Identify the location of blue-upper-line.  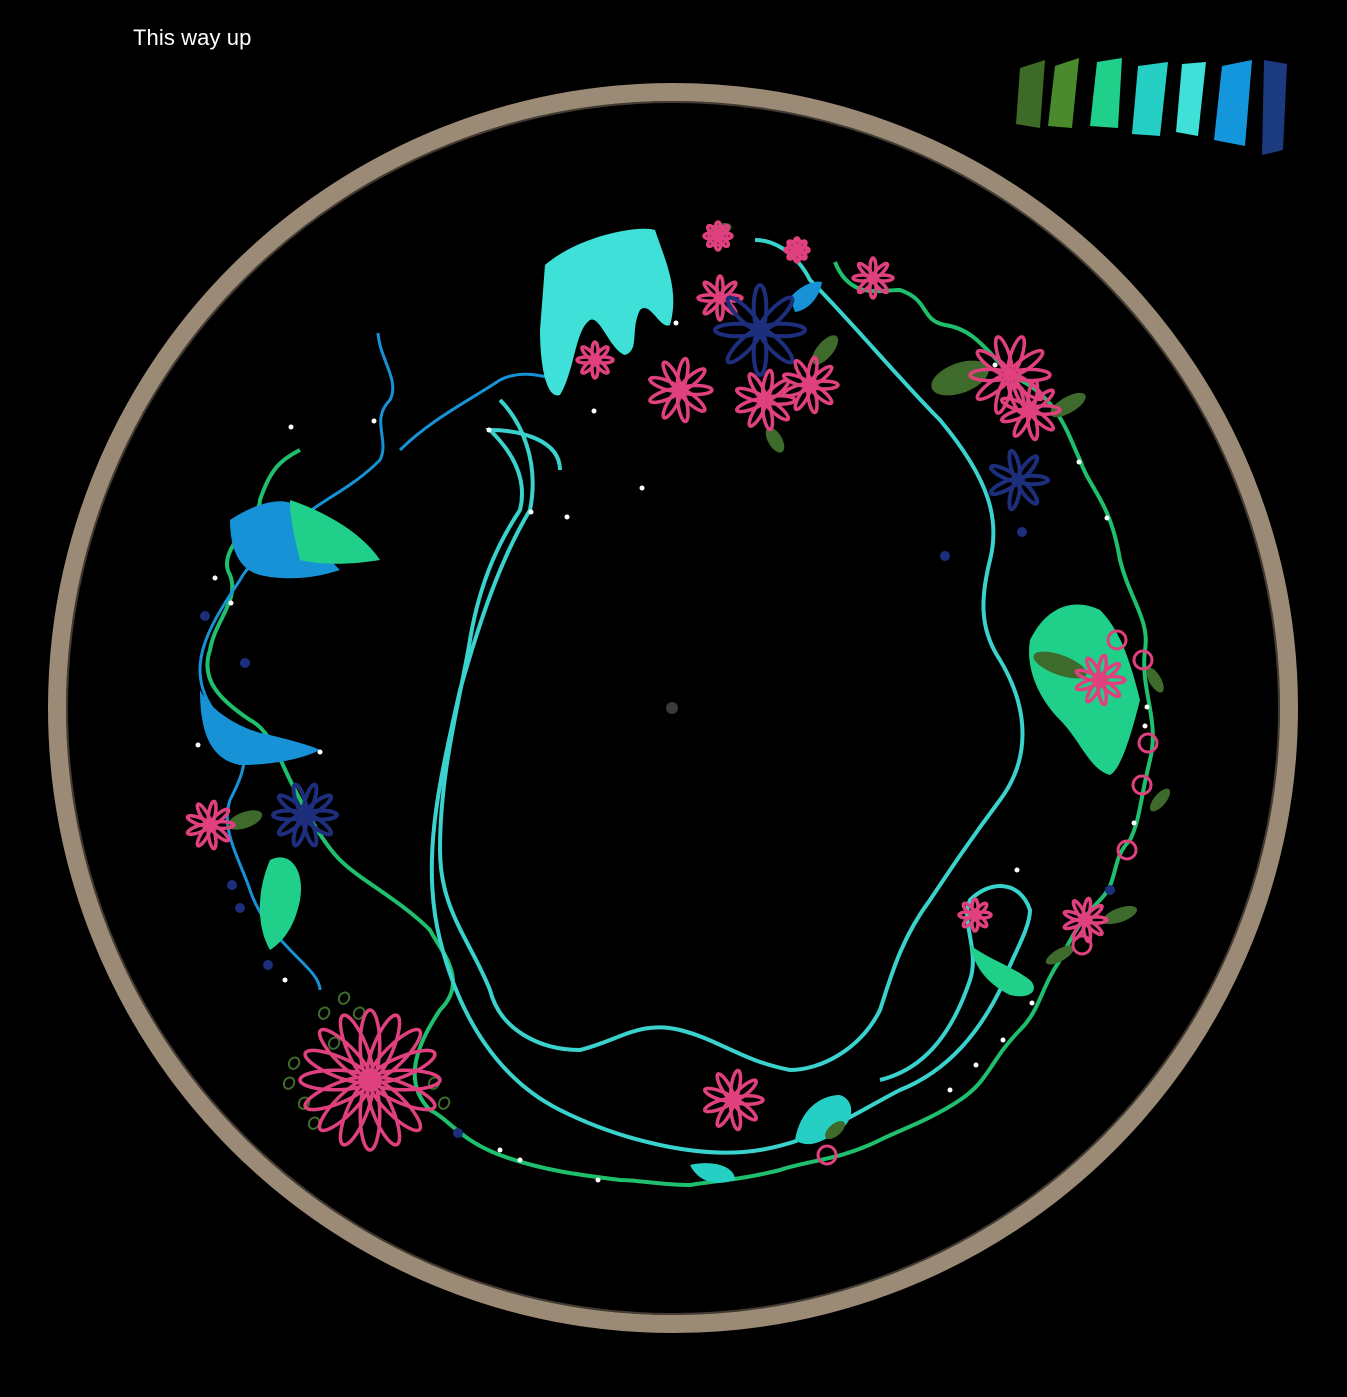
(479, 412).